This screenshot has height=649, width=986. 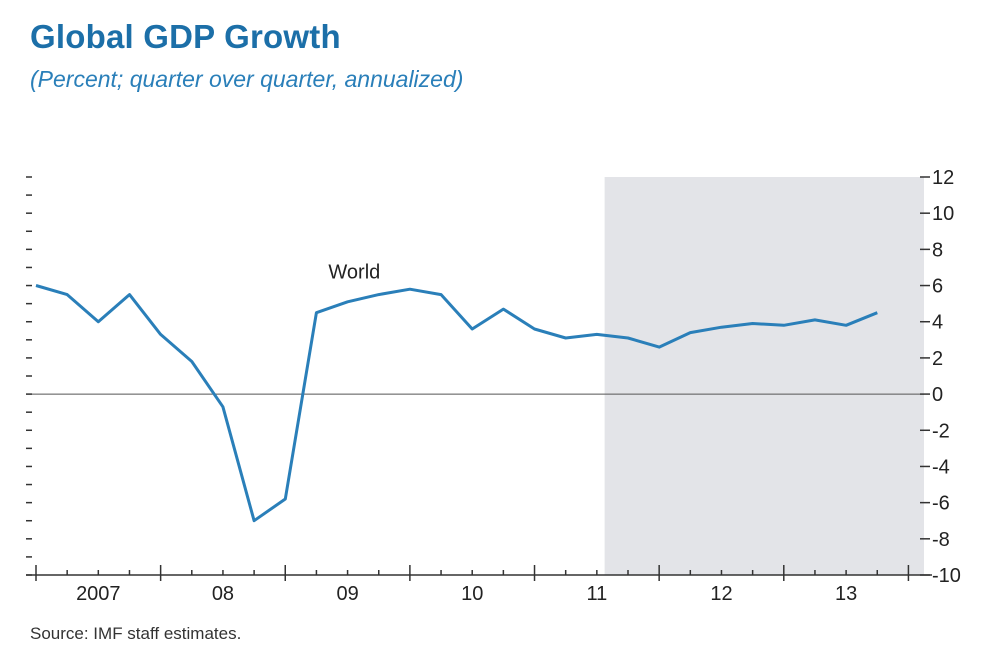 What do you see at coordinates (937, 395) in the screenshot?
I see `y-tick-label: 0` at bounding box center [937, 395].